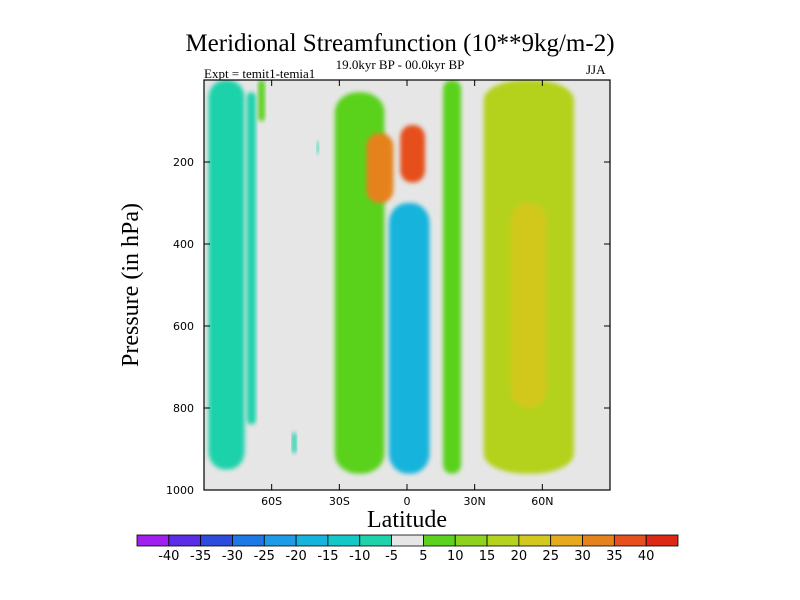 This screenshot has width=800, height=600. I want to click on y-tick-label: 800, so click(183, 408).